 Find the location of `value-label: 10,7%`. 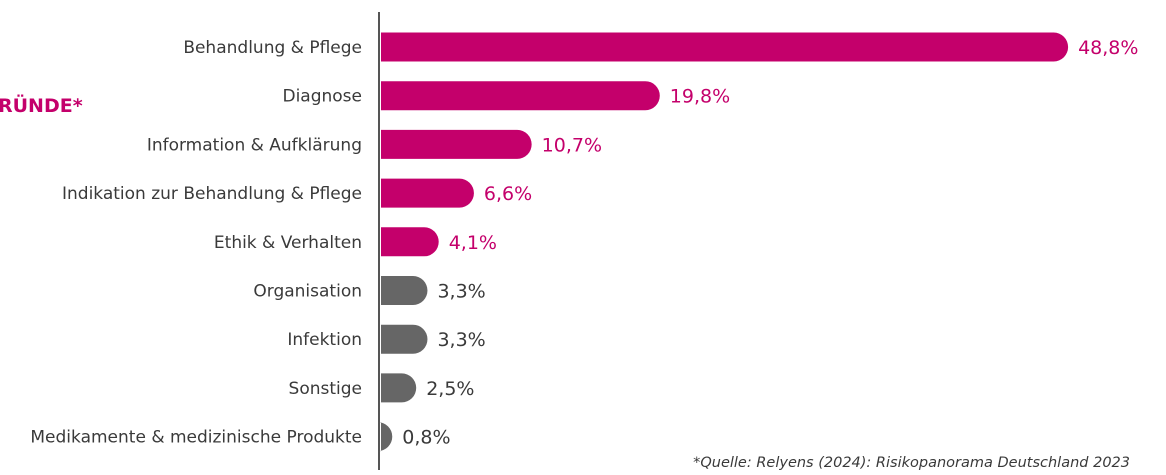

value-label: 10,7% is located at coordinates (572, 145).